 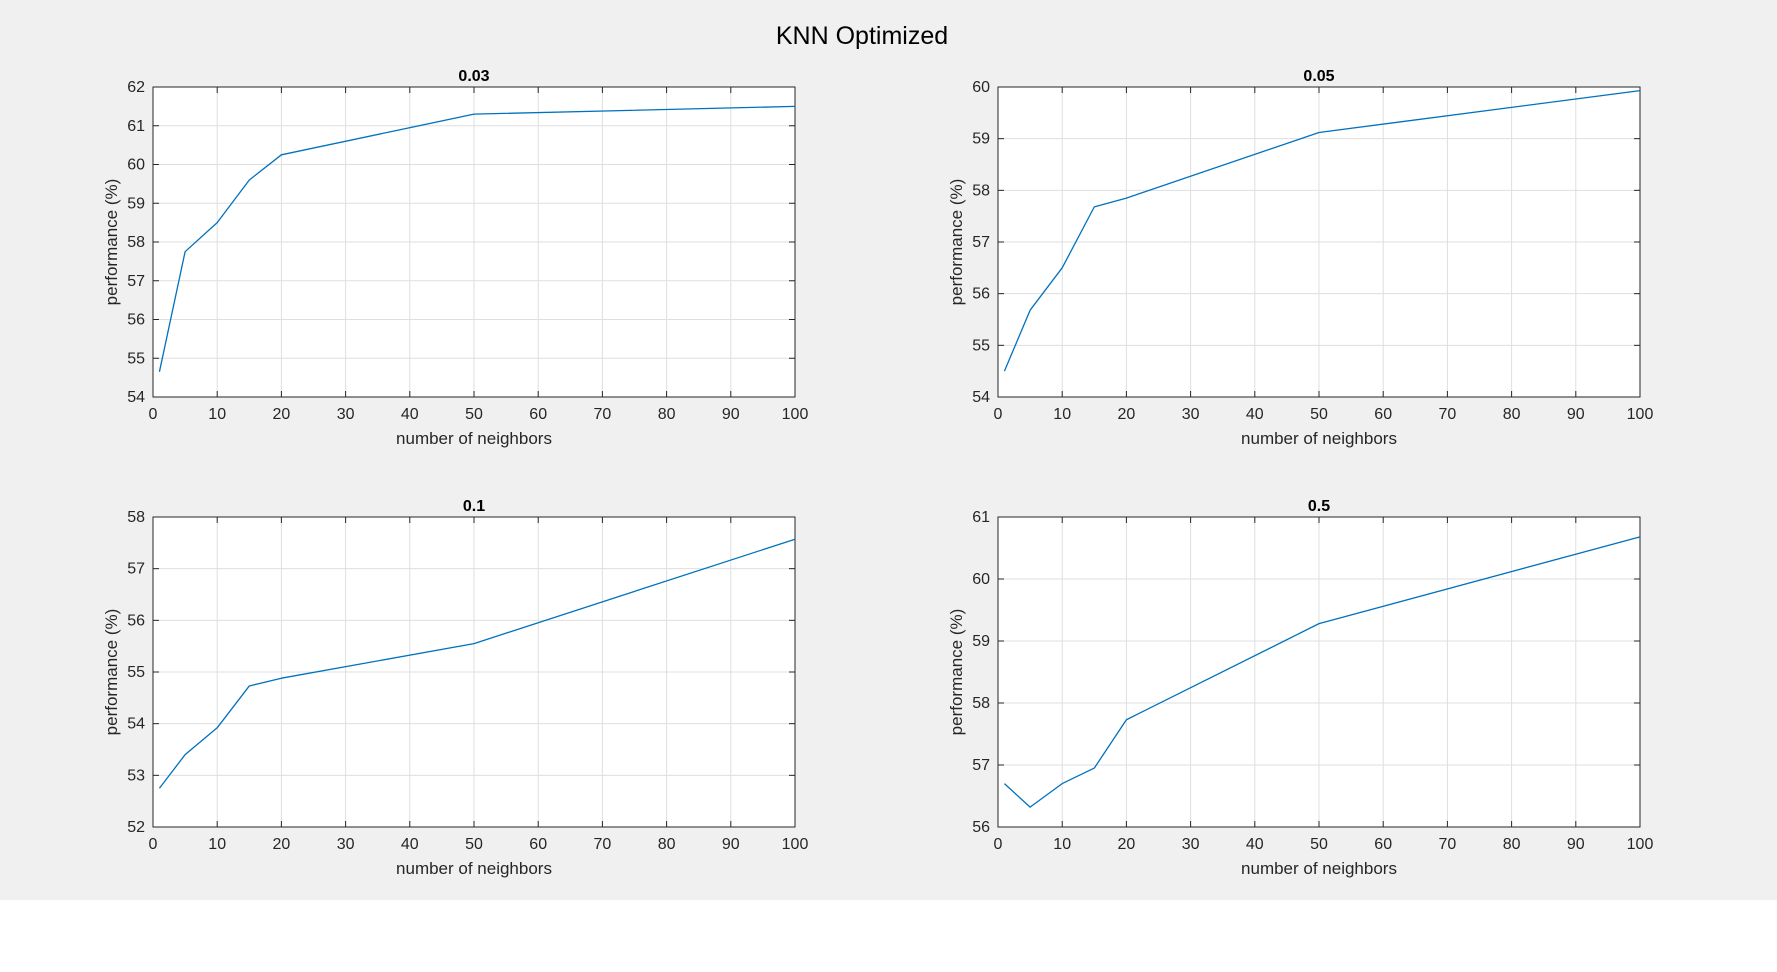 I want to click on subplot-title: 0.5, so click(x=1319, y=506).